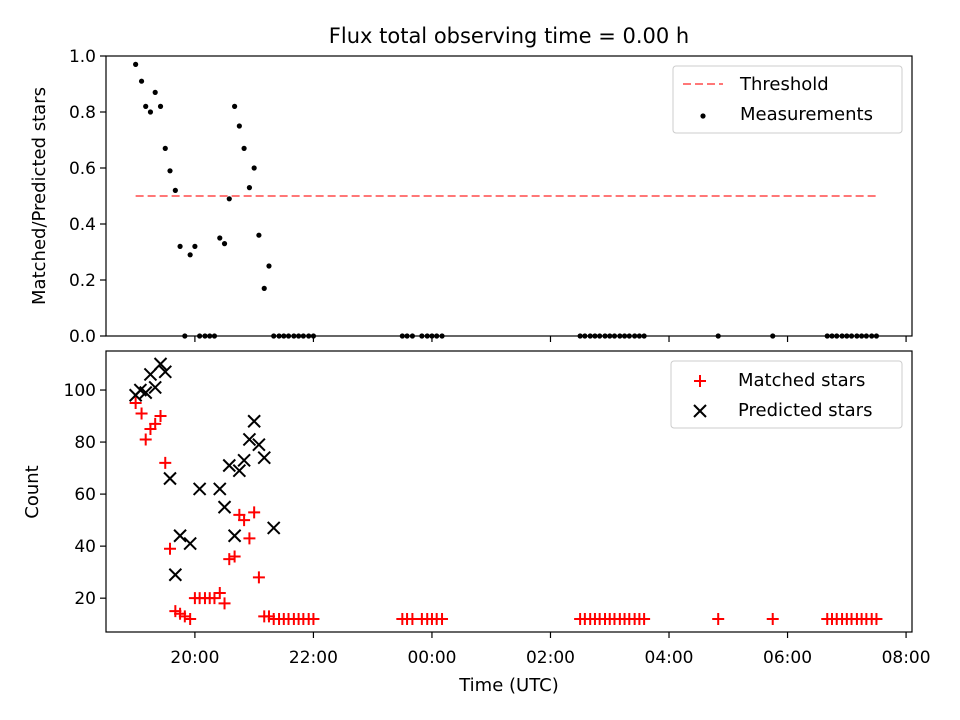 The image size is (960, 720). Describe the element at coordinates (313, 658) in the screenshot. I see `x-tick-label: 22:00` at that location.